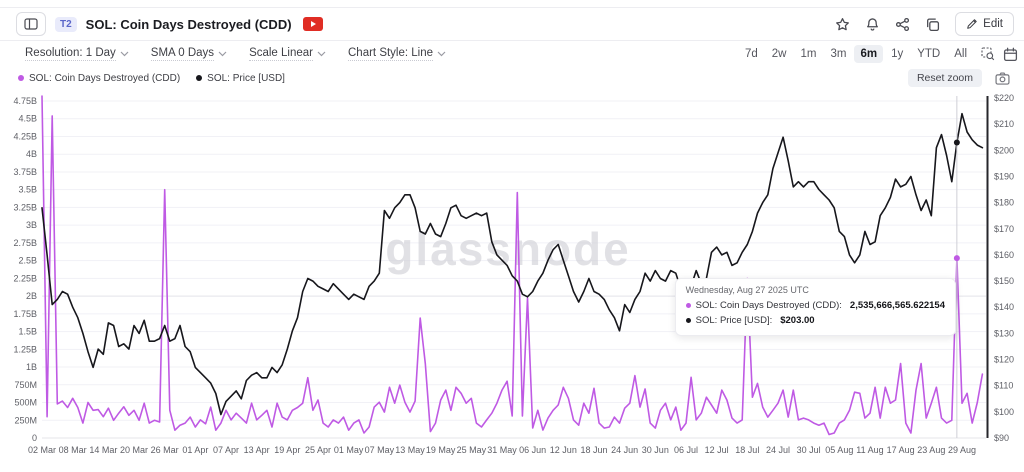 The height and width of the screenshot is (472, 1024). What do you see at coordinates (134, 450) in the screenshot?
I see `x-axis-label: 20 Mar` at bounding box center [134, 450].